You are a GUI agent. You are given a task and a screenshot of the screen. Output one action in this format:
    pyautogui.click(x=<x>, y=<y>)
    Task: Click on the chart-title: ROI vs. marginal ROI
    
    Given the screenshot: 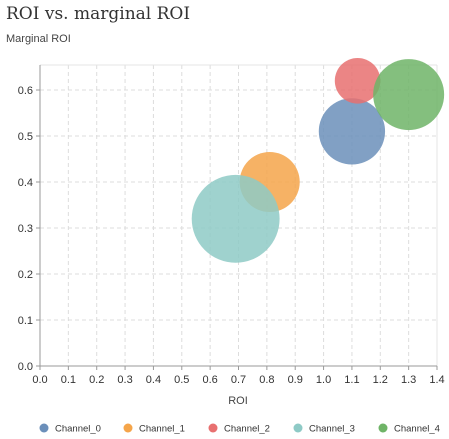 What is the action you would take?
    pyautogui.click(x=98, y=14)
    